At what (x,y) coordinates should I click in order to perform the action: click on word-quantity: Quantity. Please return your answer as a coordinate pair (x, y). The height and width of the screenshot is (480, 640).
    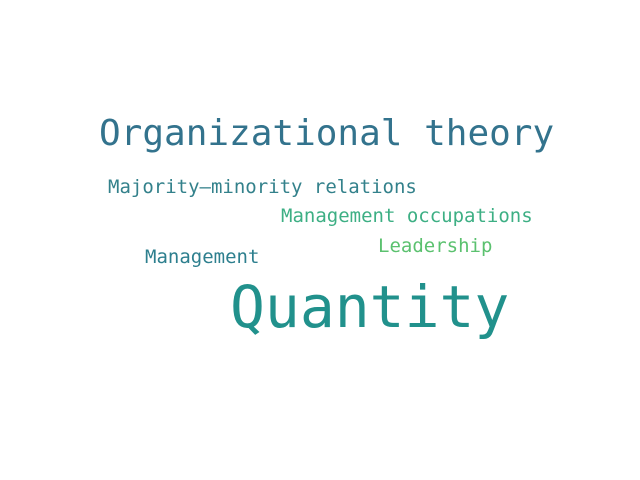
    Looking at the image, I should click on (370, 307).